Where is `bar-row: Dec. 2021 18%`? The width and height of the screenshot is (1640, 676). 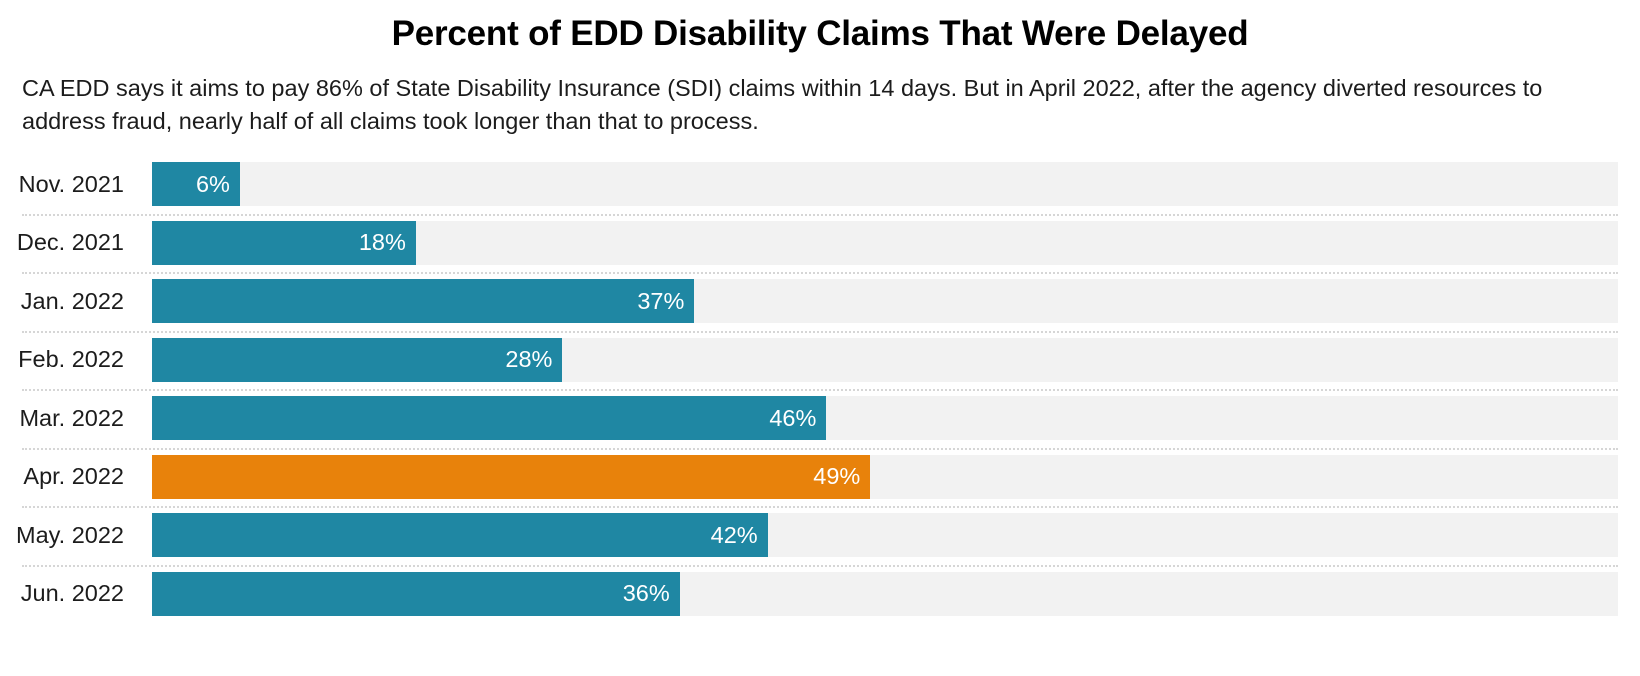
bar-row: Dec. 2021 18% is located at coordinates (820, 243).